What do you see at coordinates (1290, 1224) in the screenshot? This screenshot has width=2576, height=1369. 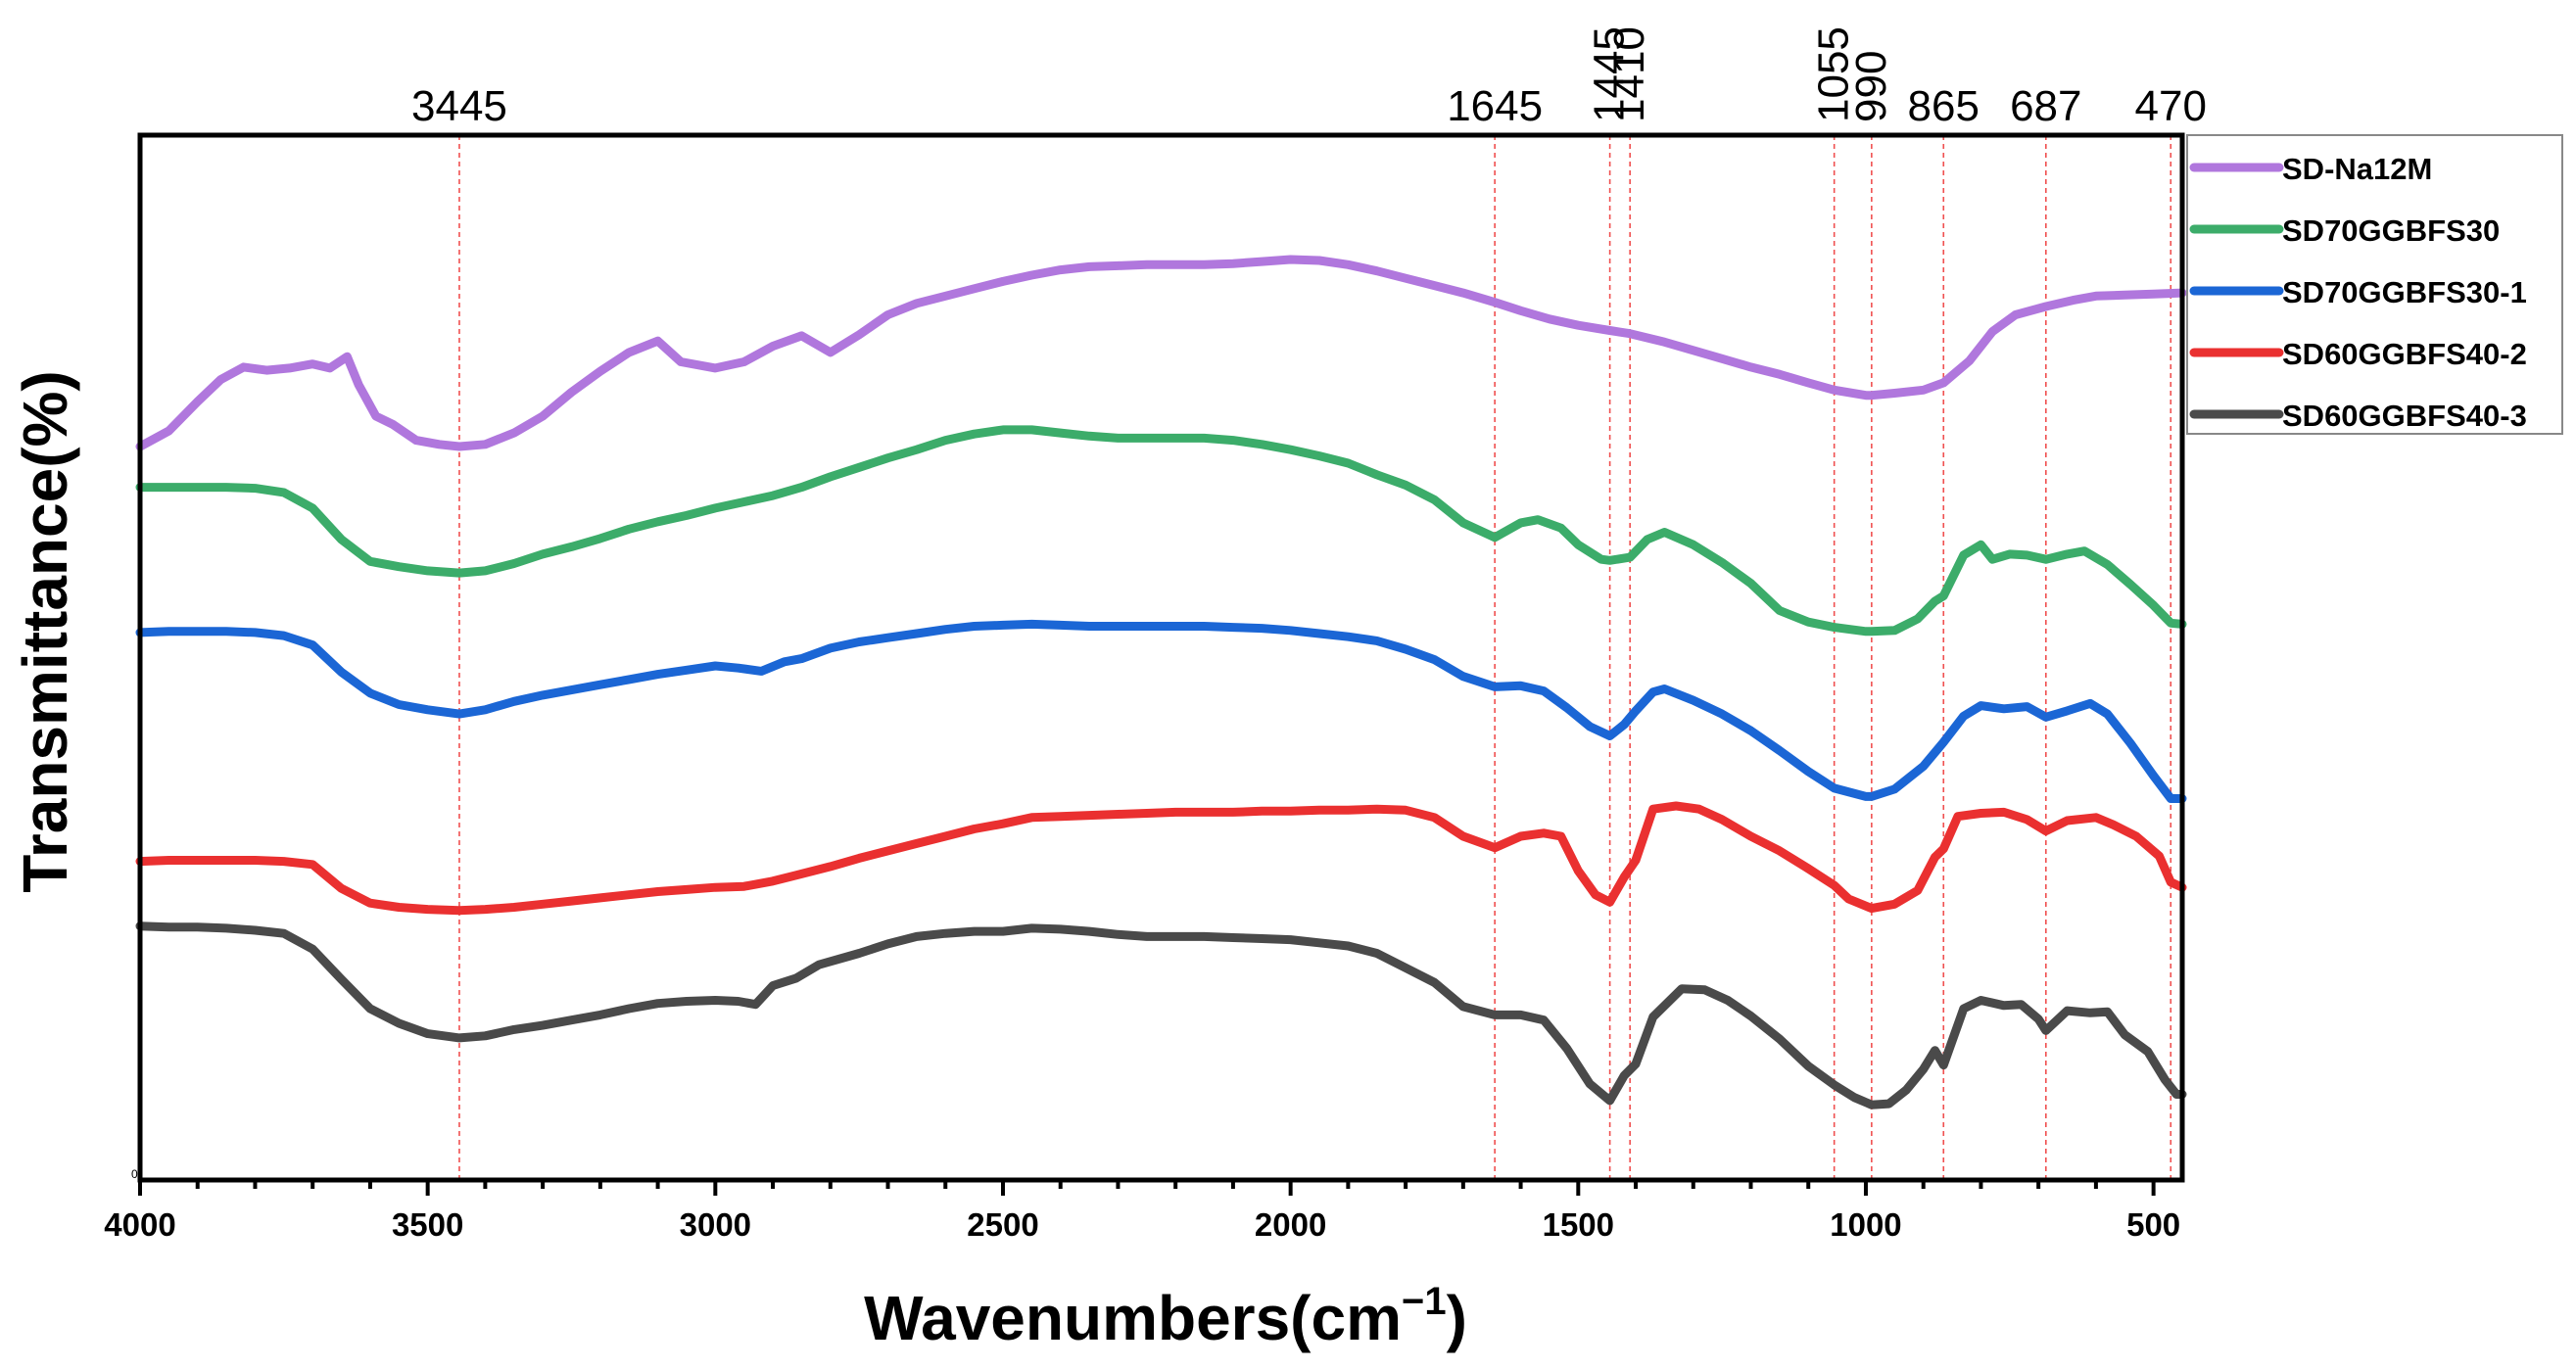 I see `x-tick-label-2000: 2000` at bounding box center [1290, 1224].